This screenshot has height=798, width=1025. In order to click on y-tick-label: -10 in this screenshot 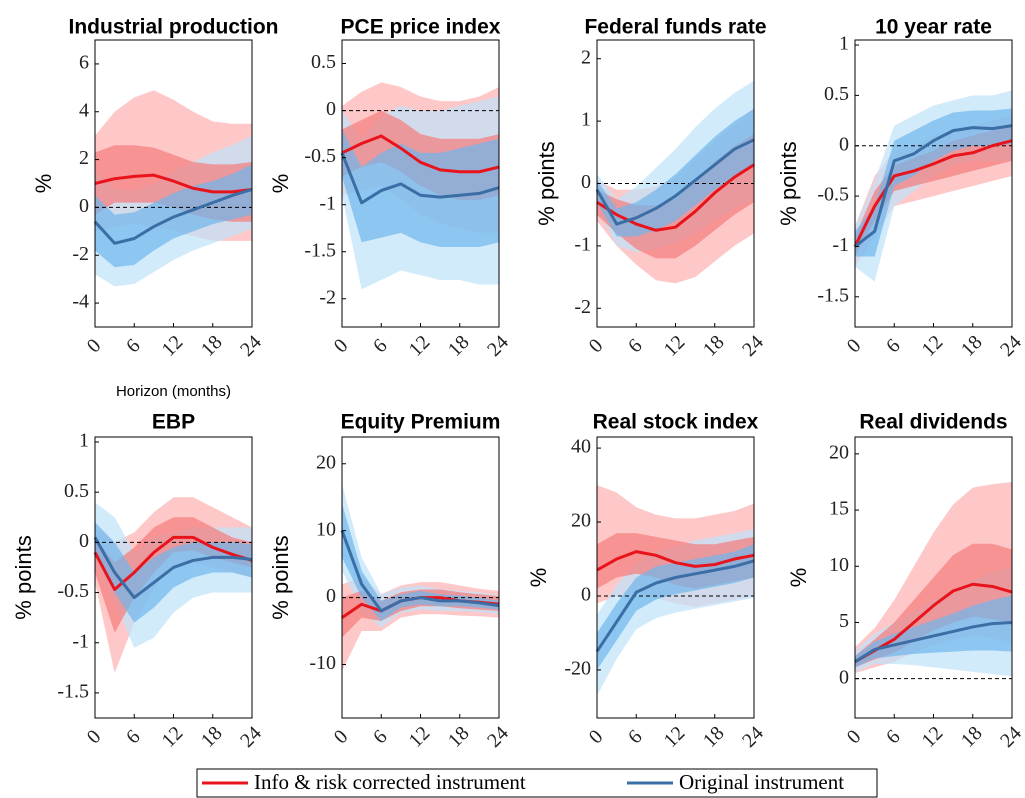, I will do `click(322, 663)`.